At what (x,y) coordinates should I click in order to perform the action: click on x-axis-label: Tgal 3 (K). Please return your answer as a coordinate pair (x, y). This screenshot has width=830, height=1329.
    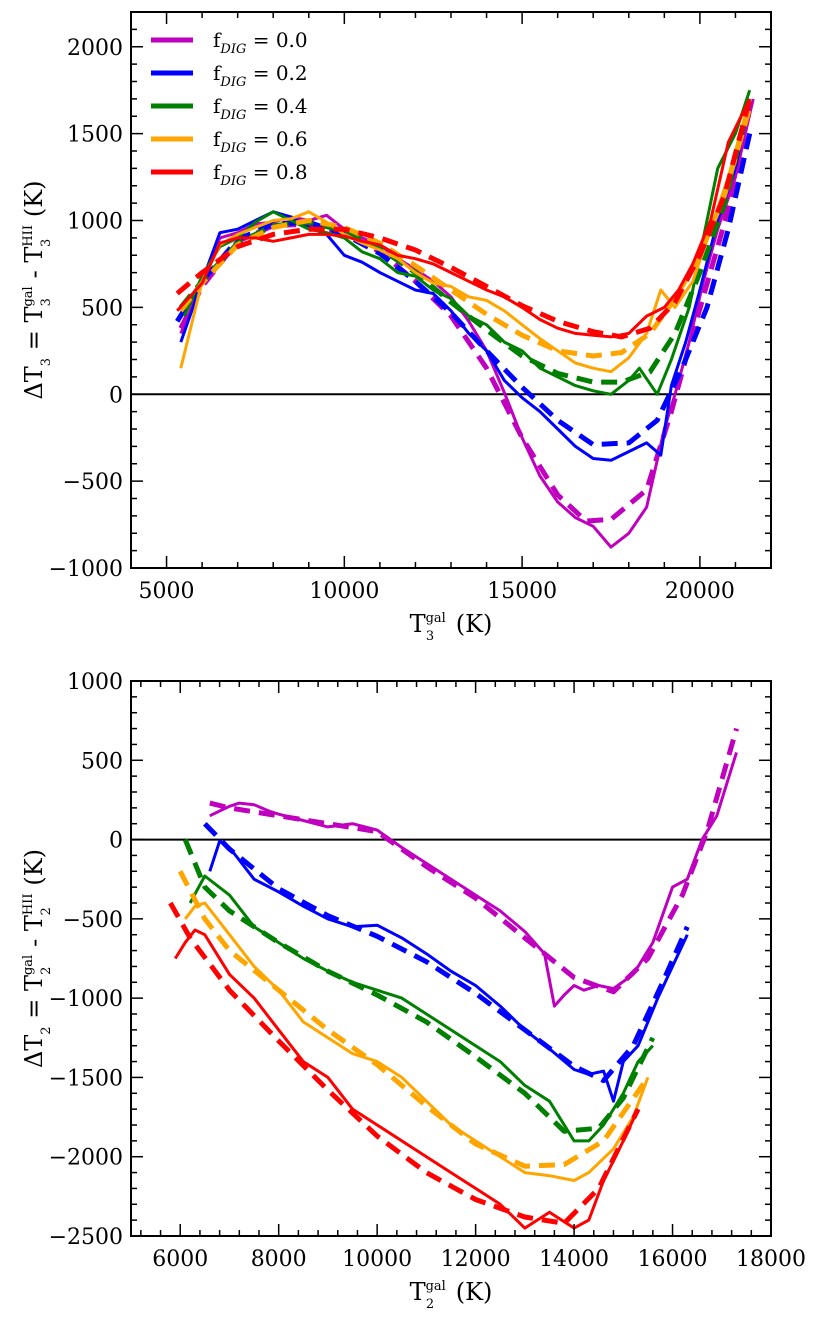
    Looking at the image, I should click on (451, 627).